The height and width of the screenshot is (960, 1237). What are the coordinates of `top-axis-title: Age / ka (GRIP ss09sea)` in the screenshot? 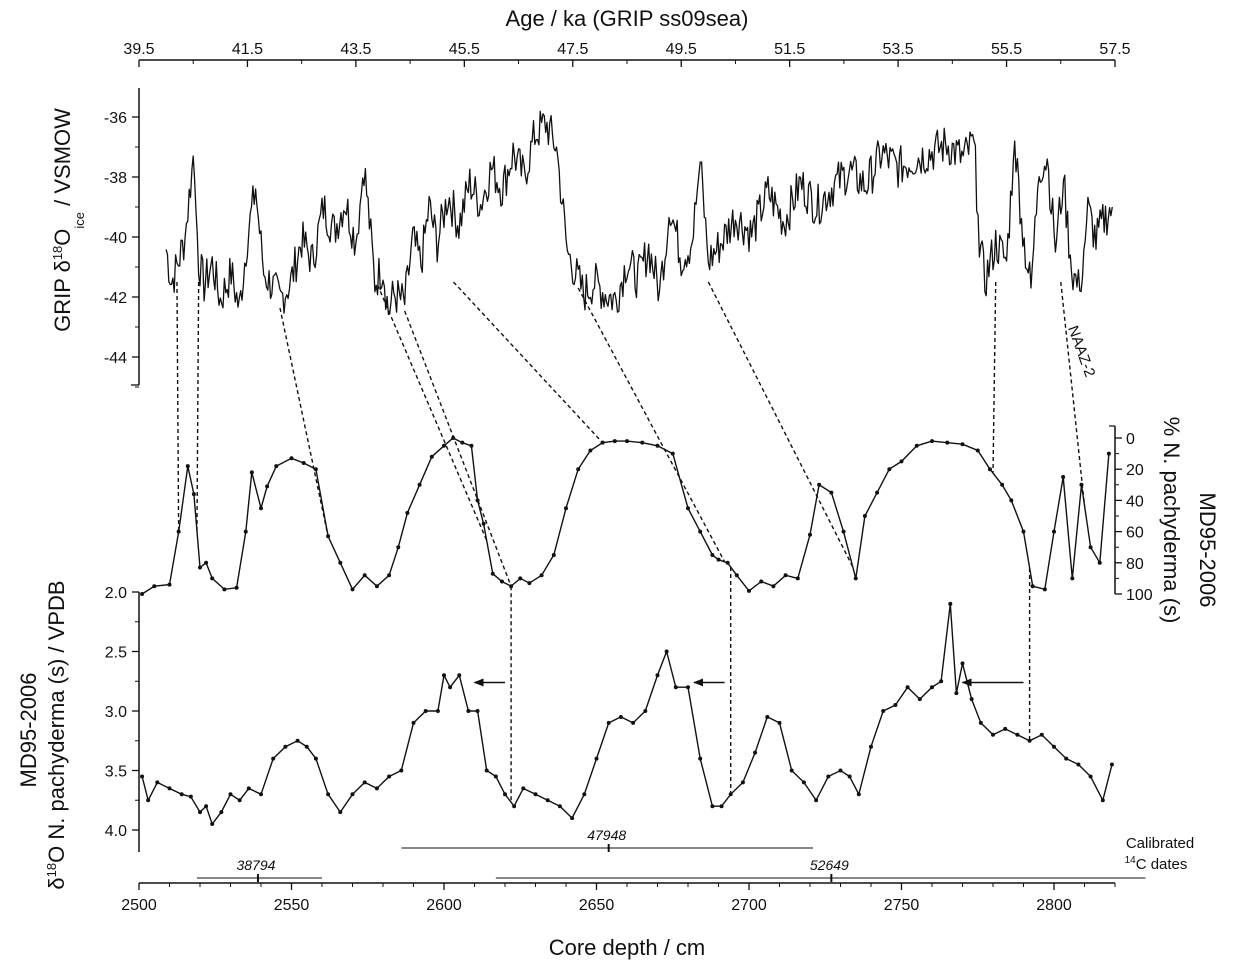 It's located at (627, 18).